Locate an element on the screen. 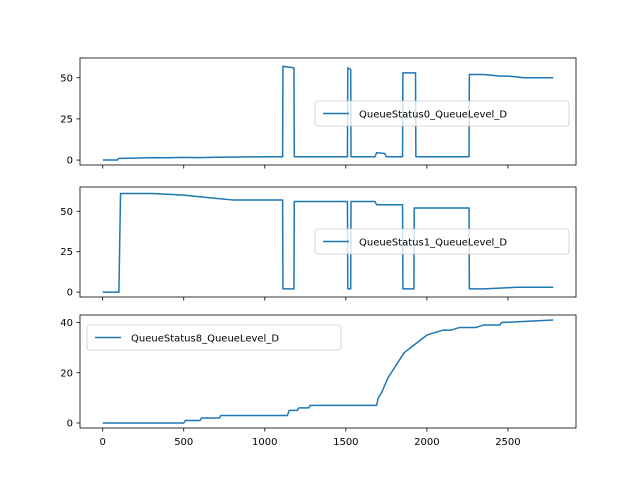  x-tick-label-2-1: 500 is located at coordinates (183, 442).